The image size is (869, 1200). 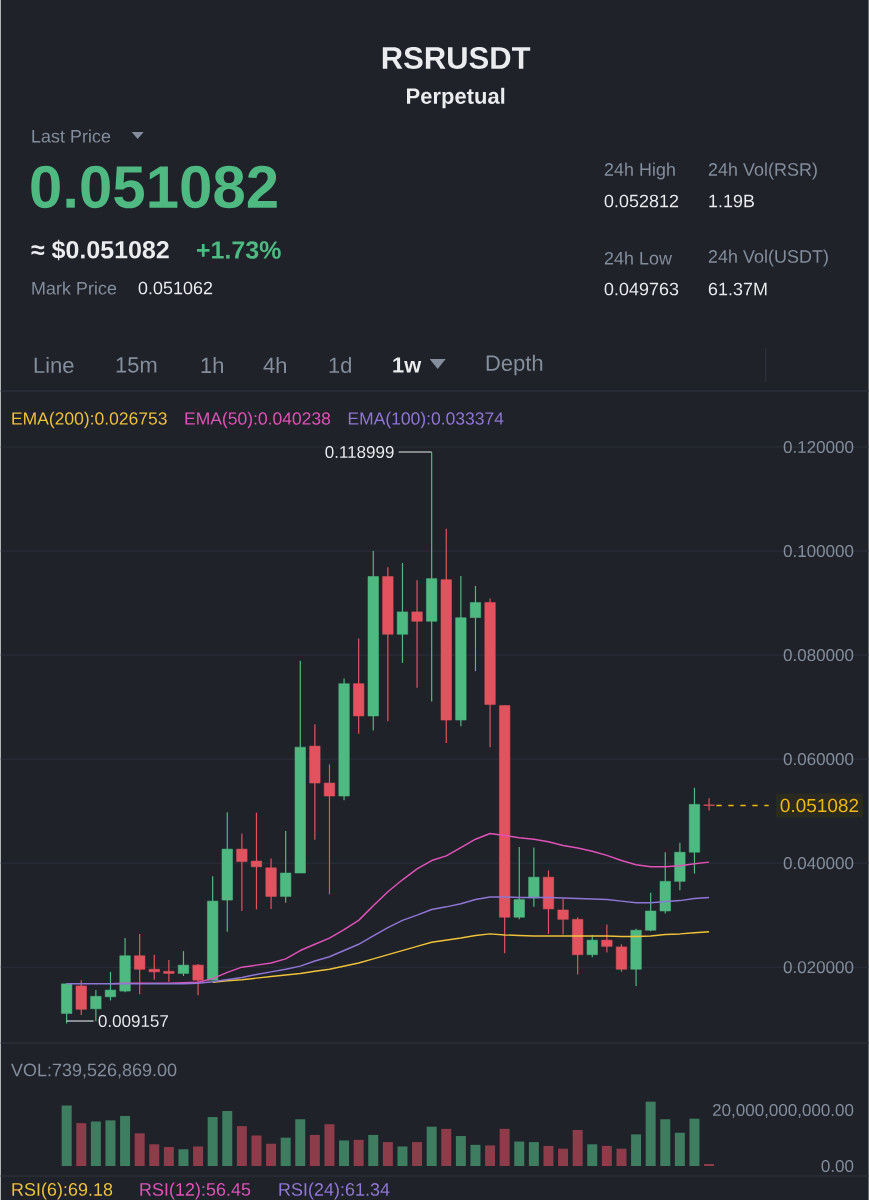 What do you see at coordinates (639, 171) in the screenshot?
I see `text: 24h High` at bounding box center [639, 171].